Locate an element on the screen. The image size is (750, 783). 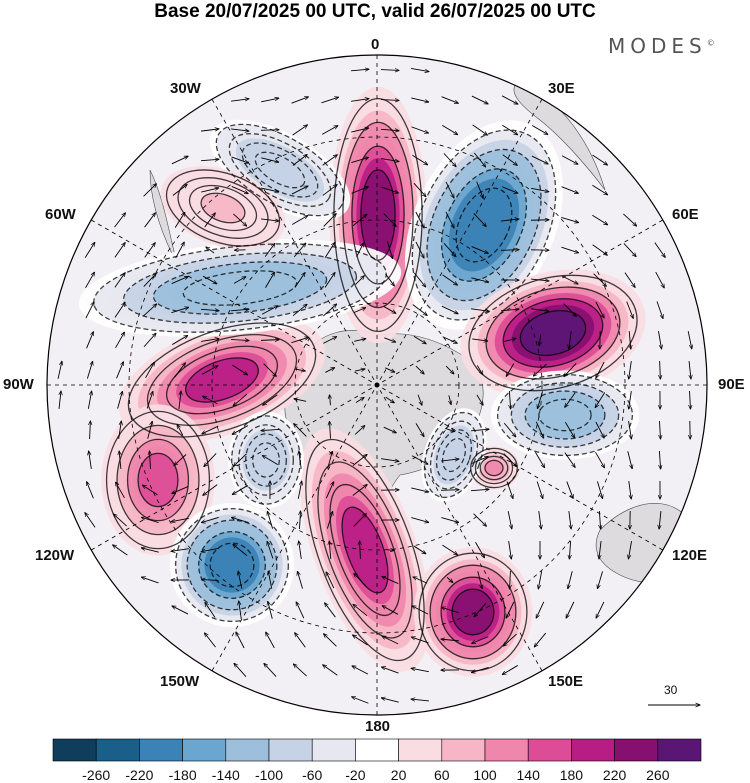
lon-label-90e: 90E is located at coordinates (731, 384).